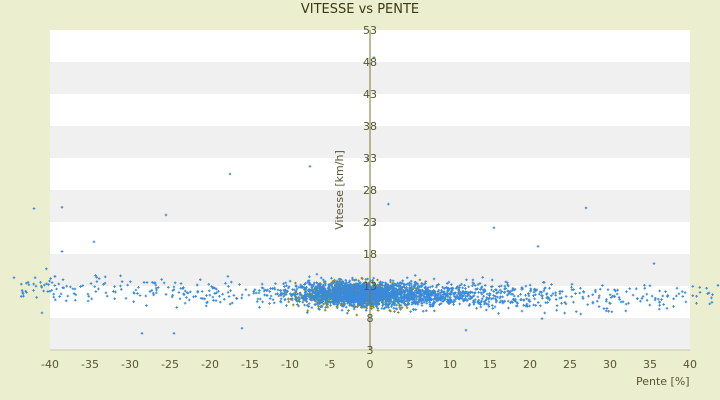  Describe the element at coordinates (650, 364) in the screenshot. I see `x-tick-label: 35` at that location.